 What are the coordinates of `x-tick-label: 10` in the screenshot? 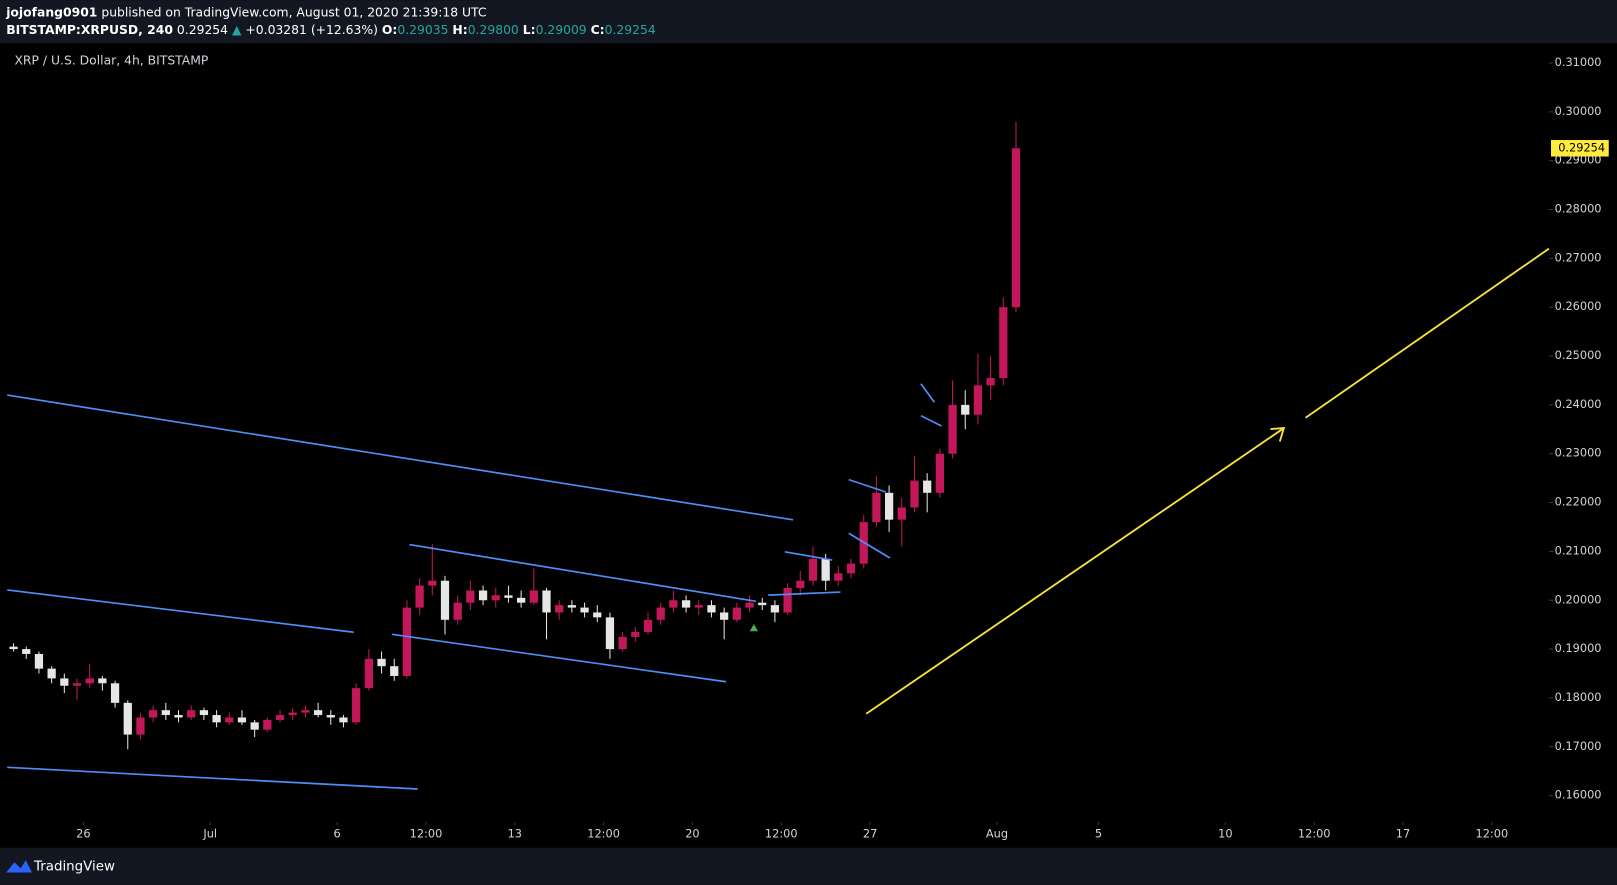 It's located at (1225, 833).